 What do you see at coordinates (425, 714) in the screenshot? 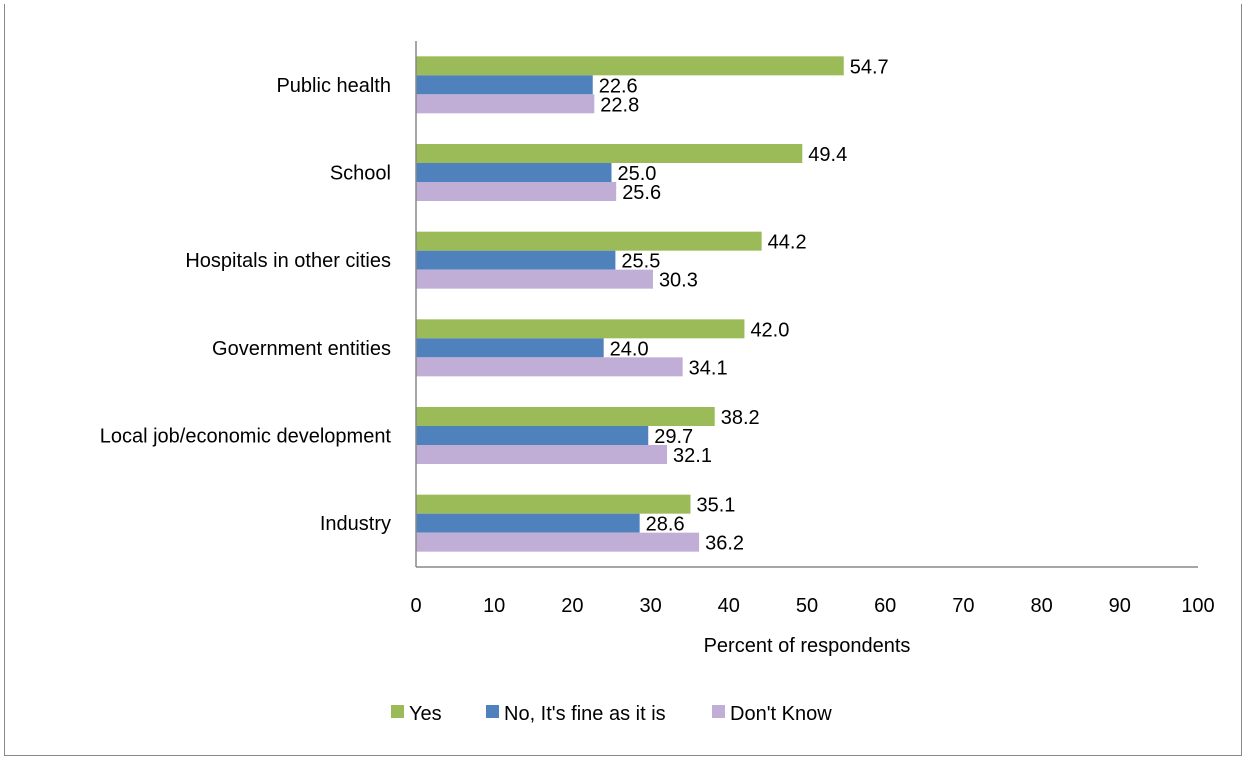
I see `legend-label: Yes` at bounding box center [425, 714].